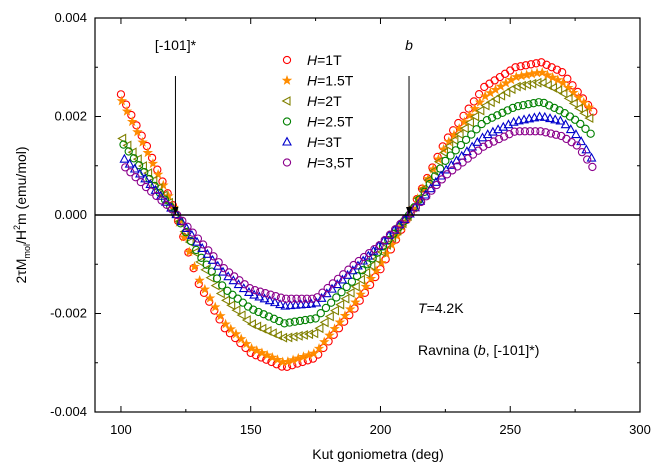 This screenshot has width=657, height=470. Describe the element at coordinates (70, 17) in the screenshot. I see `y-tick-label: 0.004` at that location.